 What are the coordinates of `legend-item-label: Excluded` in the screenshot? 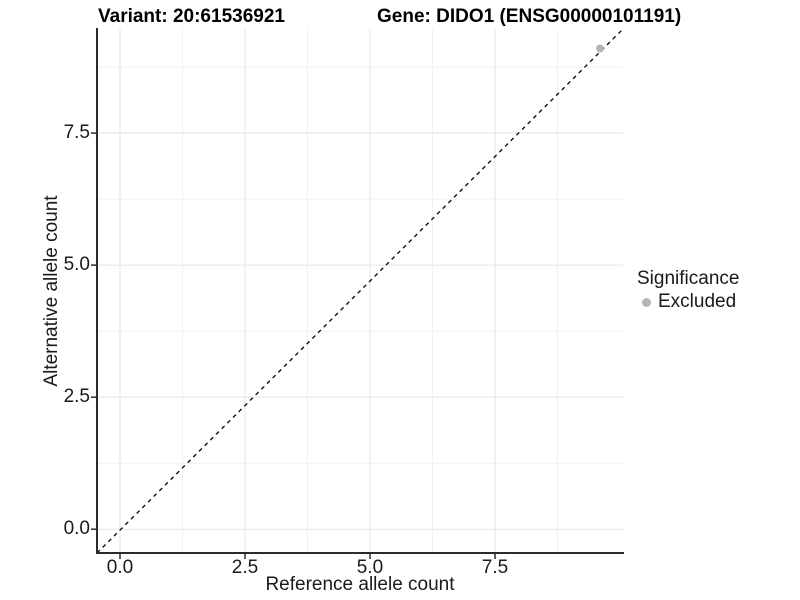 It's located at (697, 301).